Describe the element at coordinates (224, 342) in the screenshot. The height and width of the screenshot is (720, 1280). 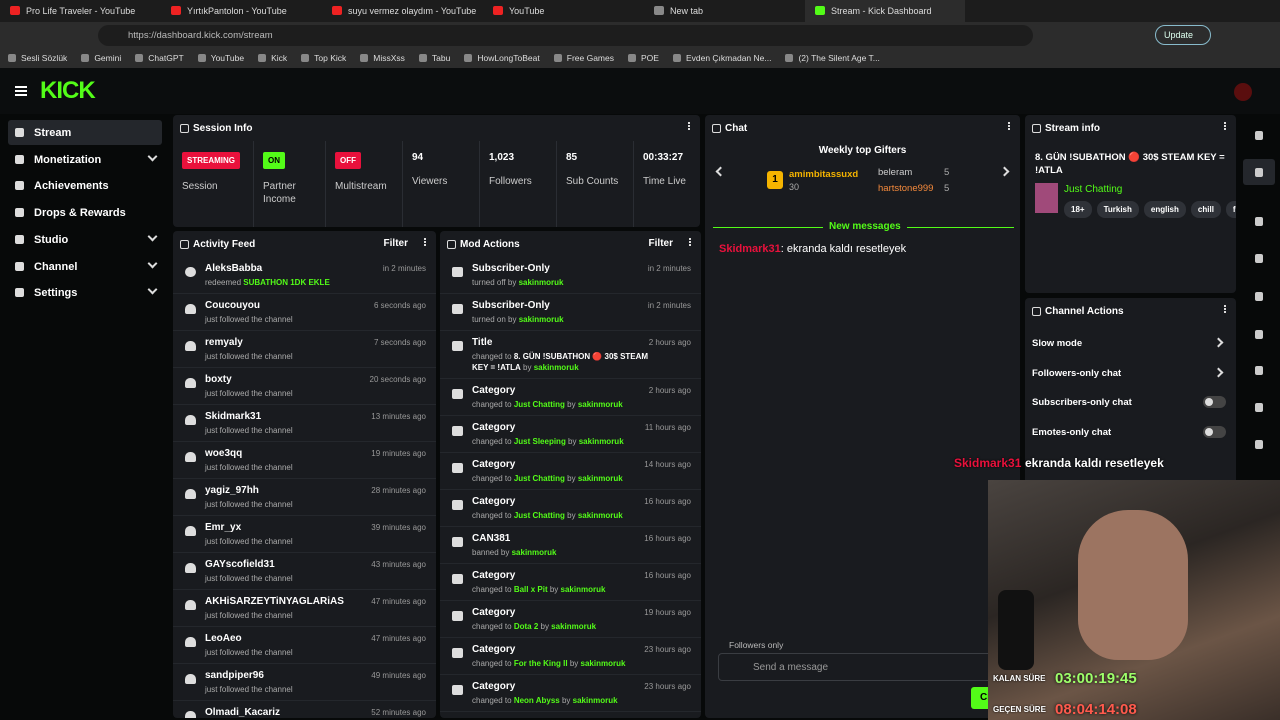
I see `user-name: remyaly` at that location.